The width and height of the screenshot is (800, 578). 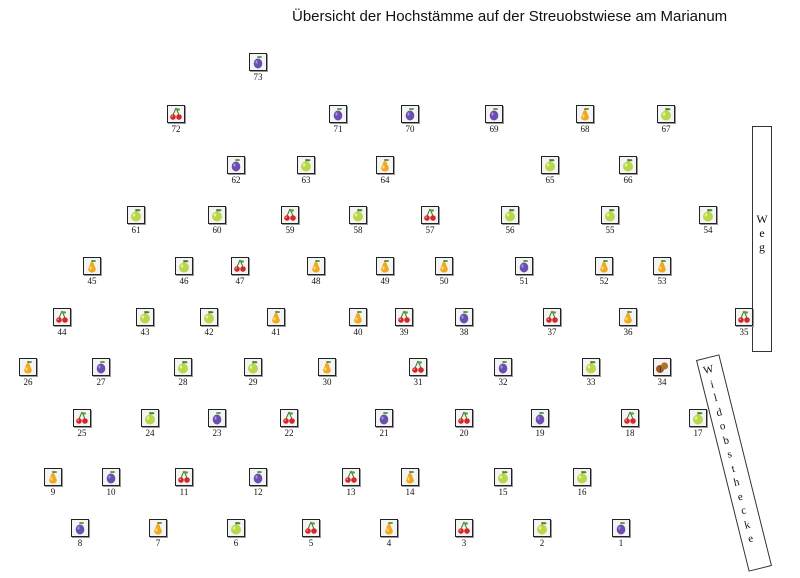 What do you see at coordinates (628, 323) in the screenshot?
I see `tree-marker: 36` at bounding box center [628, 323].